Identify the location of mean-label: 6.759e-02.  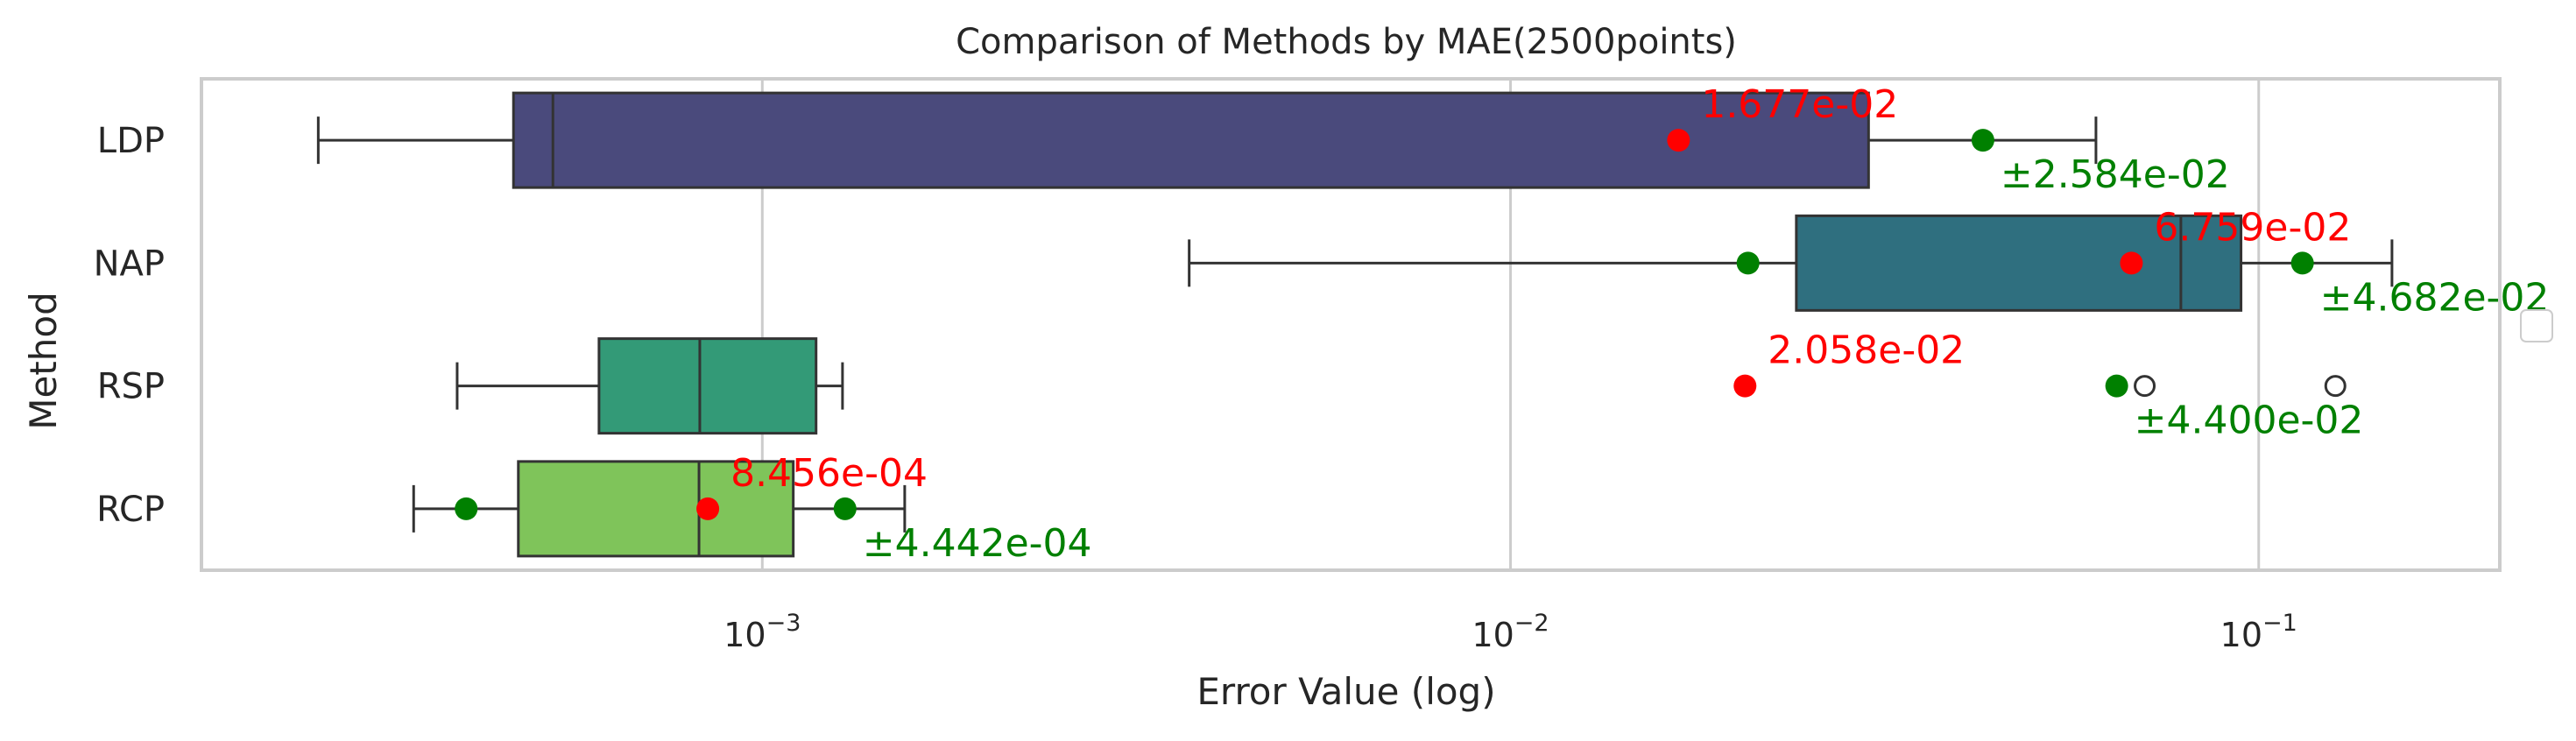
(2252, 227).